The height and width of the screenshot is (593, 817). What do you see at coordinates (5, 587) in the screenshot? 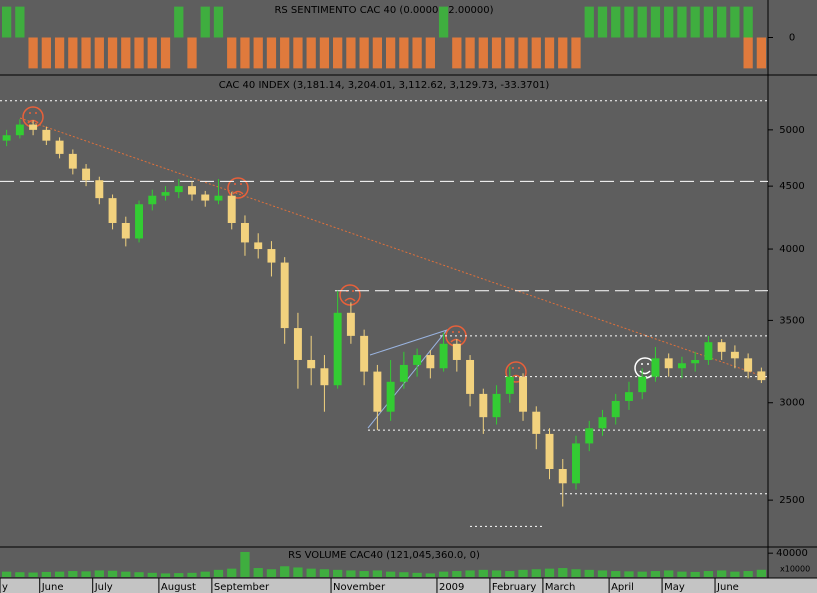
I see `x-tick-label: y` at bounding box center [5, 587].